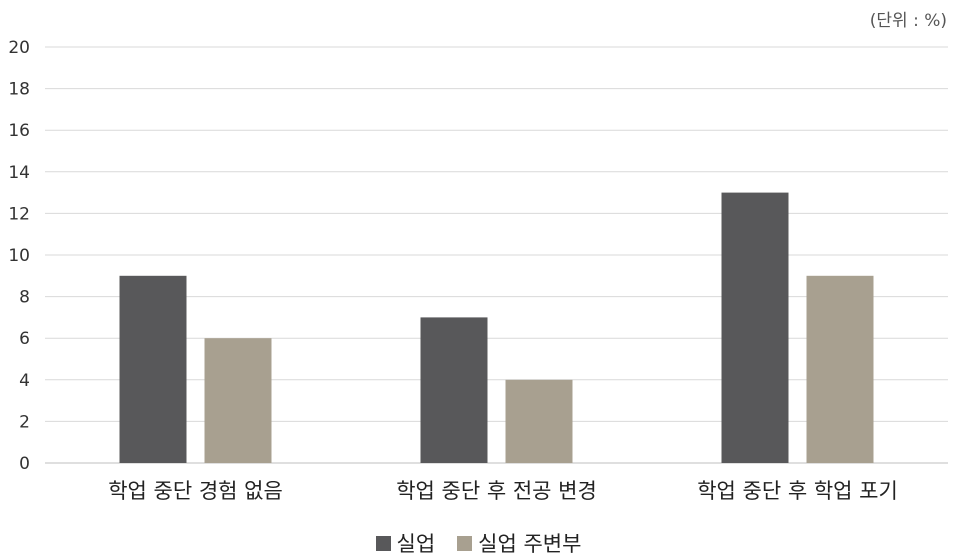  Describe the element at coordinates (195, 491) in the screenshot. I see `x-category-label: 학업 중단 경험 없음` at that location.